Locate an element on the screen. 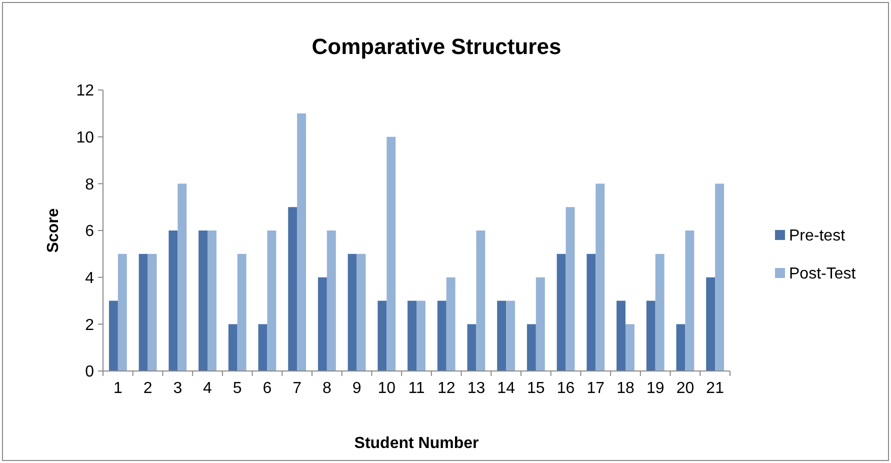 This screenshot has width=891, height=463. chart-title: Comparative Structures is located at coordinates (437, 46).